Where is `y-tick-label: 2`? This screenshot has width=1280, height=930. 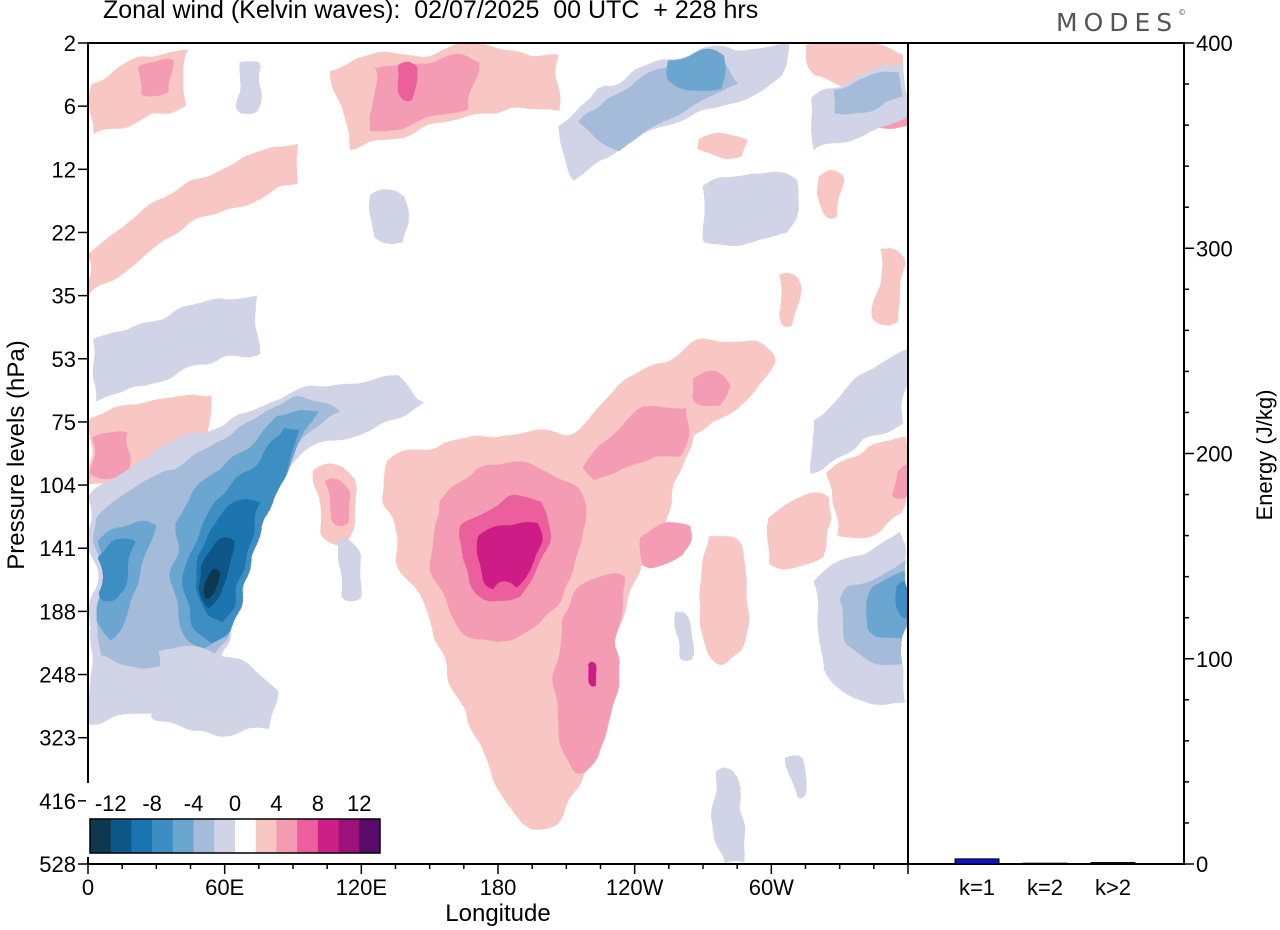
y-tick-label: 2 is located at coordinates (70, 43).